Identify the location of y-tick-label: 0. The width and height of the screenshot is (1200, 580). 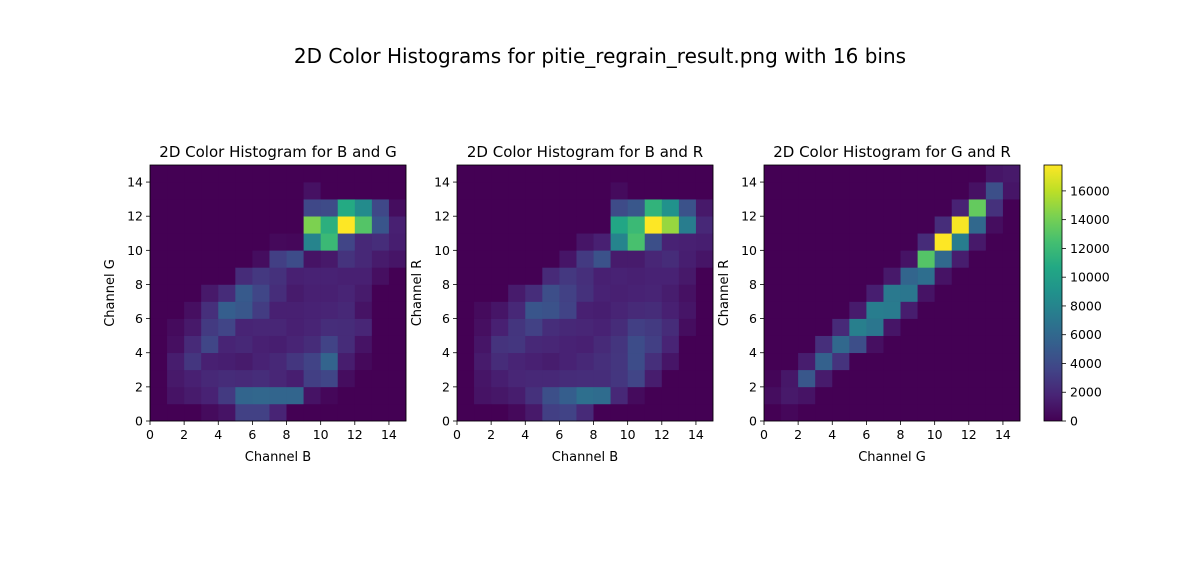
(446, 421).